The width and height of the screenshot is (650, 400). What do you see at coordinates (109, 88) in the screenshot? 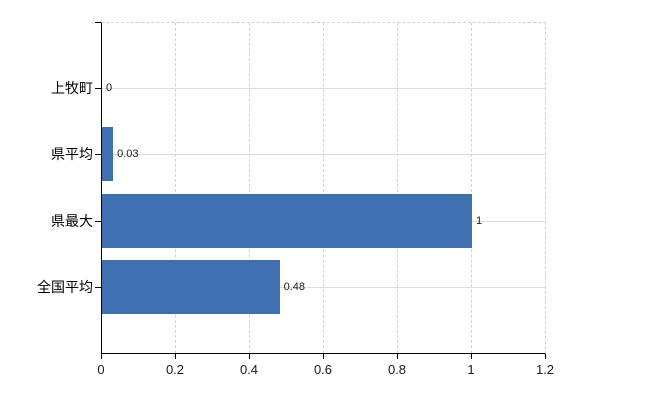
I see `bar-value-label: 0` at bounding box center [109, 88].